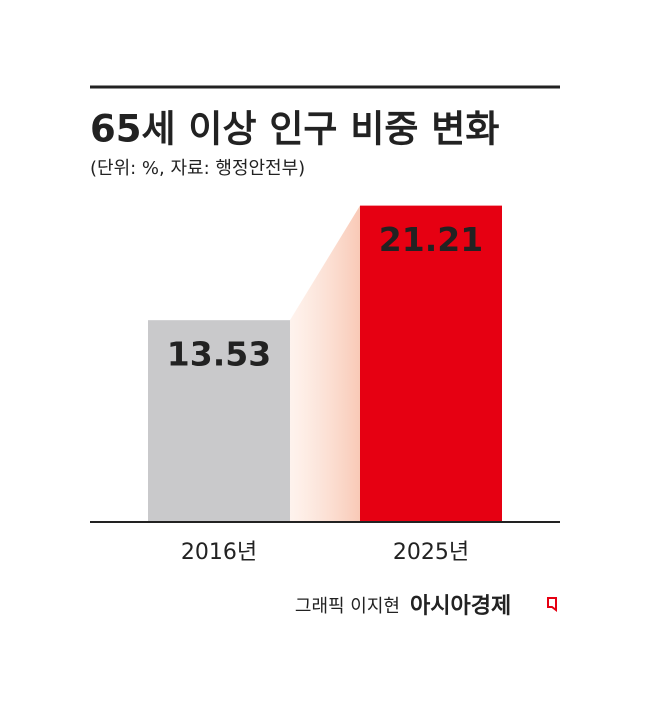 The height and width of the screenshot is (710, 650). What do you see at coordinates (325, 363) in the screenshot?
I see `connector` at bounding box center [325, 363].